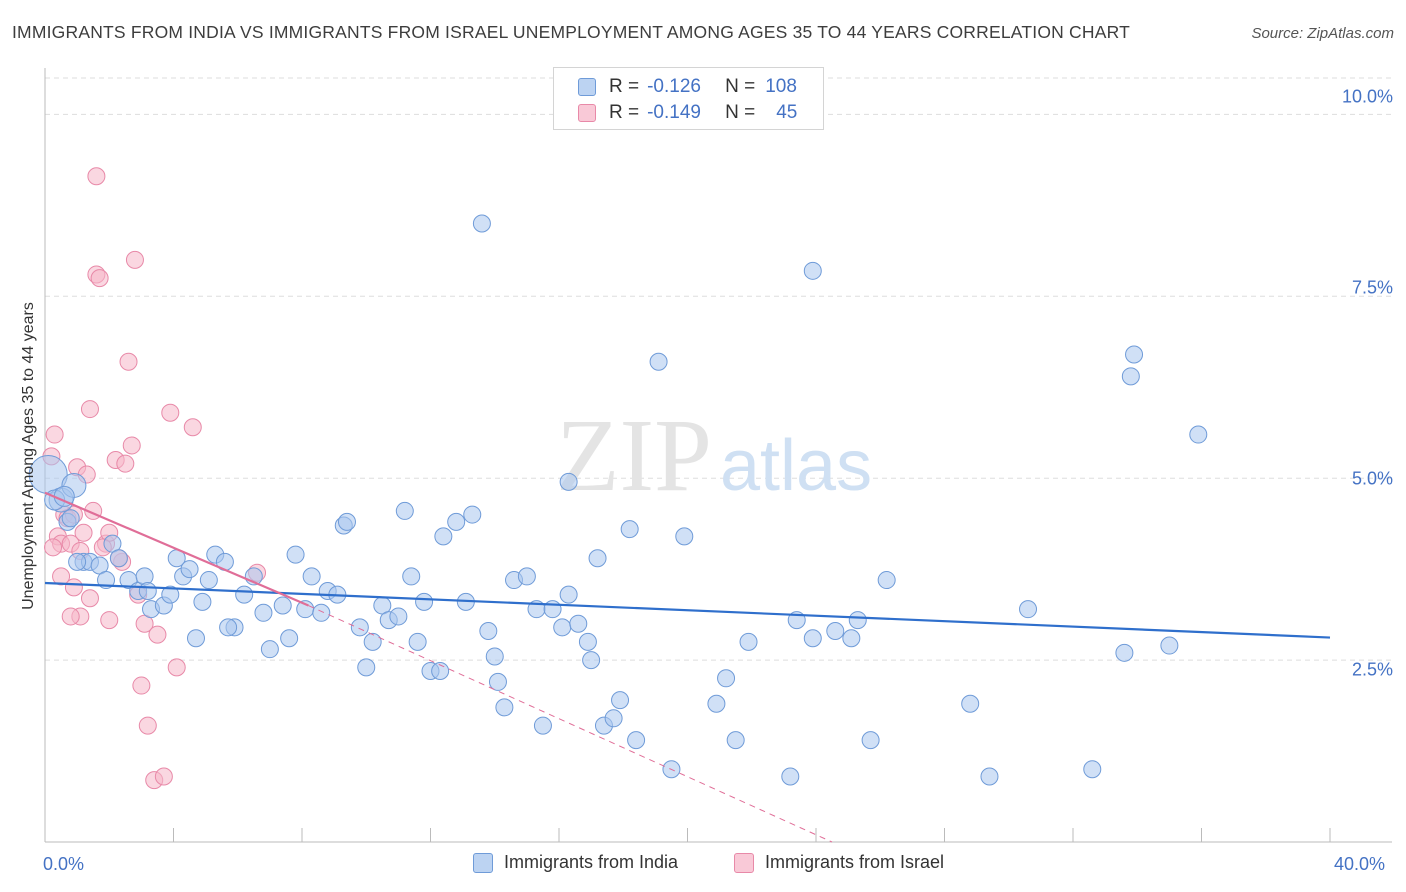 The image size is (1406, 892). What do you see at coordinates (624, 86) in the screenshot?
I see `legend-r-label: R =` at bounding box center [624, 86].